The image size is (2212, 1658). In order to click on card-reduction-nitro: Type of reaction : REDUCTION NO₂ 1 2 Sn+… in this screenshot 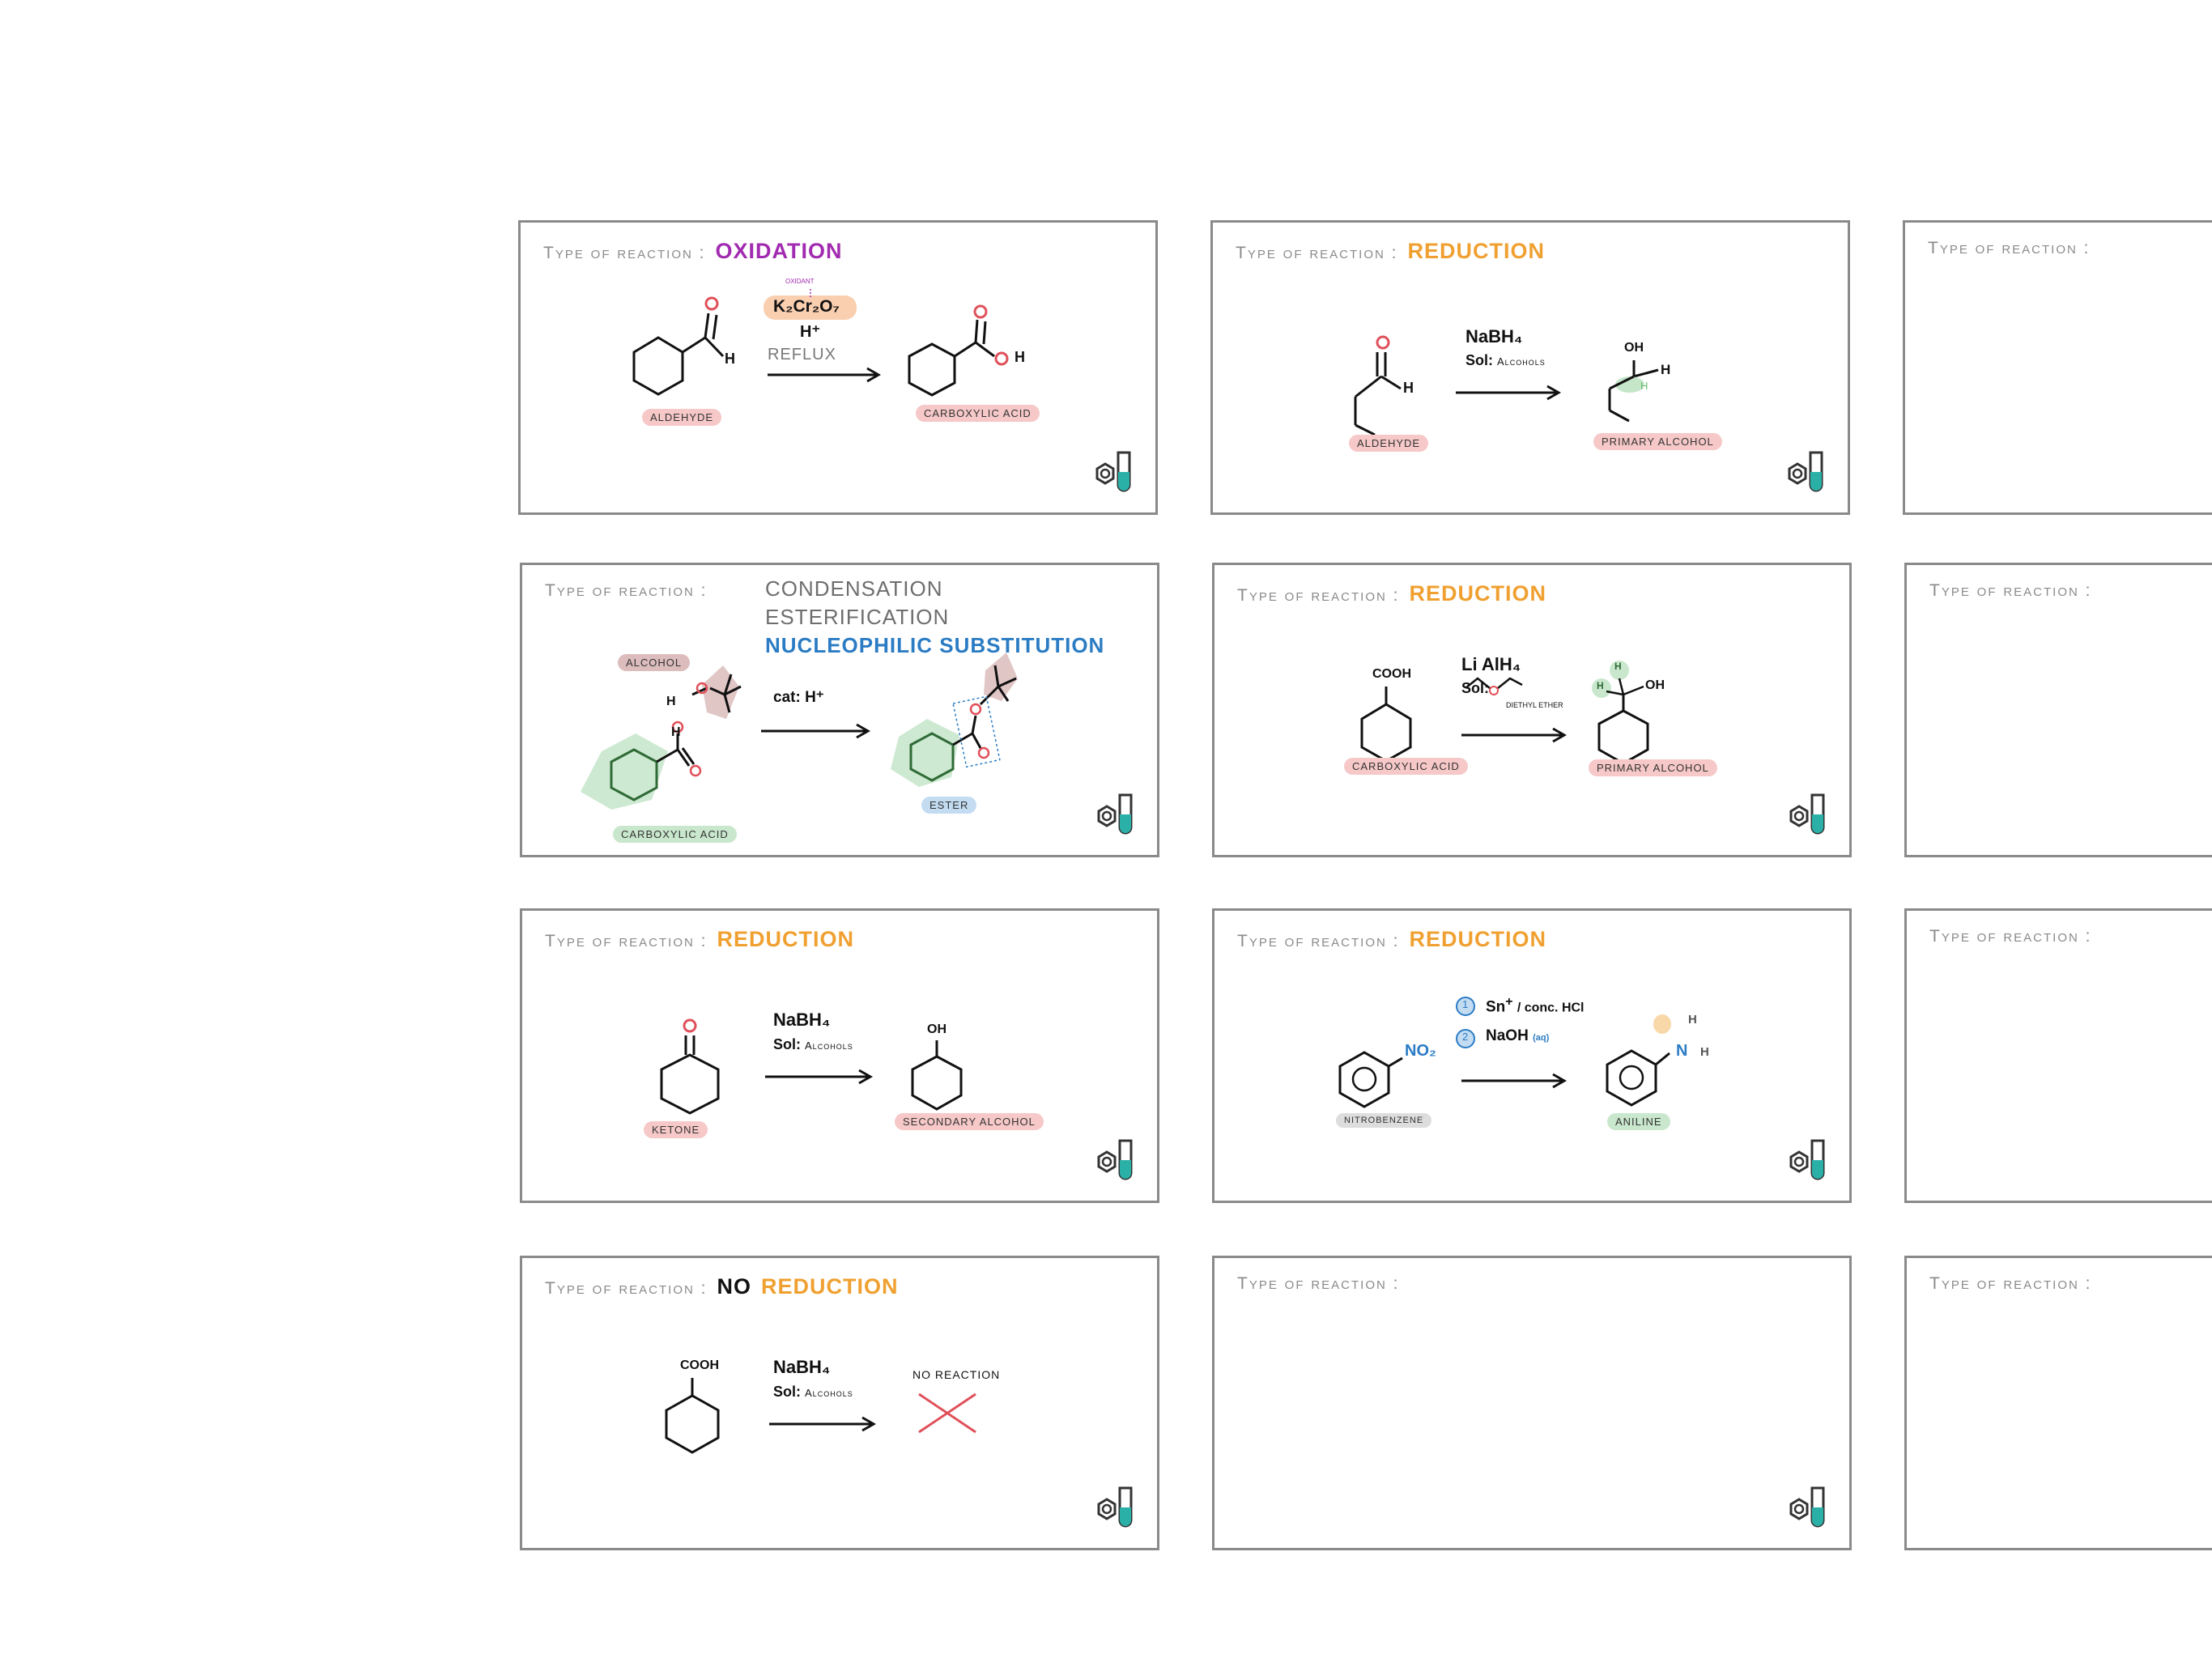, I will do `click(1532, 1055)`.